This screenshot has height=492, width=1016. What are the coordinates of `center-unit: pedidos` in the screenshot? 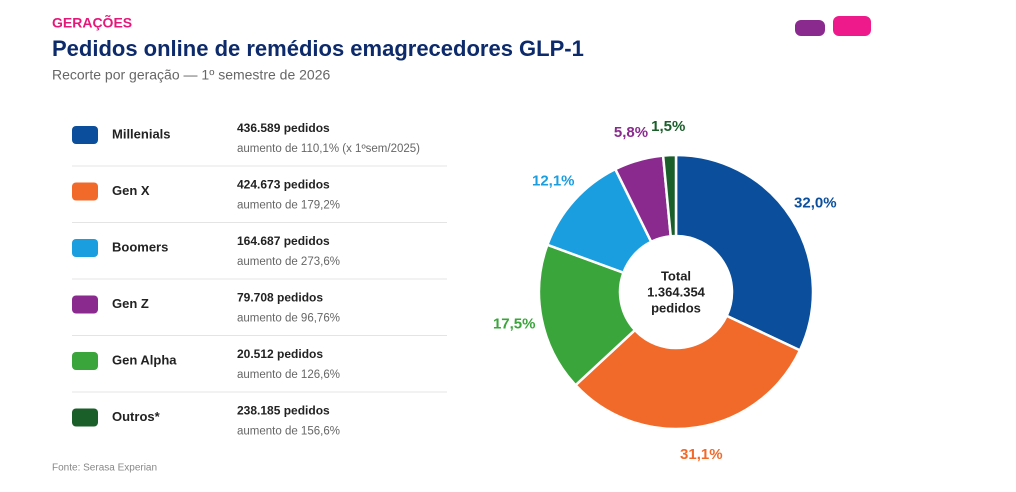 It's located at (676, 307).